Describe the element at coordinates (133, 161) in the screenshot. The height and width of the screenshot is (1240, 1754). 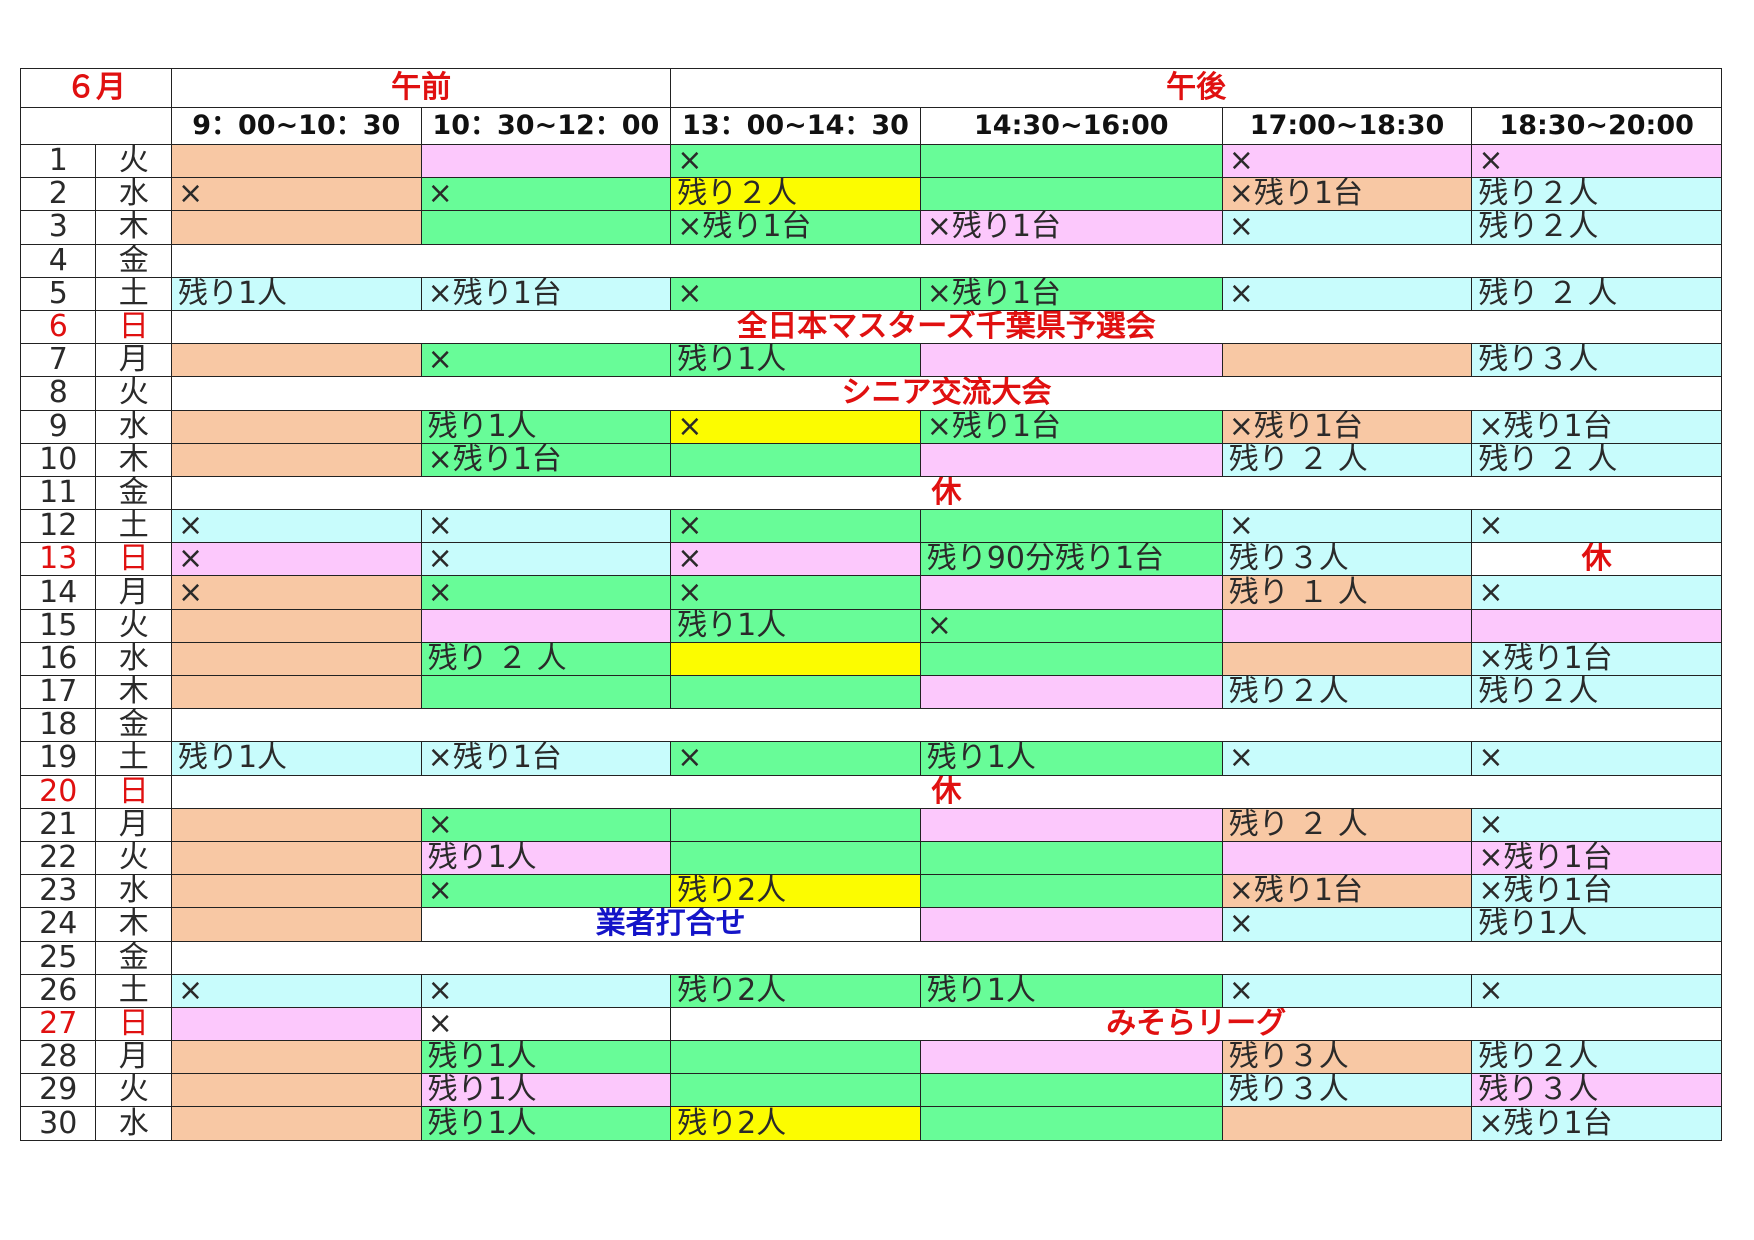
I see `day-of-week: 火` at that location.